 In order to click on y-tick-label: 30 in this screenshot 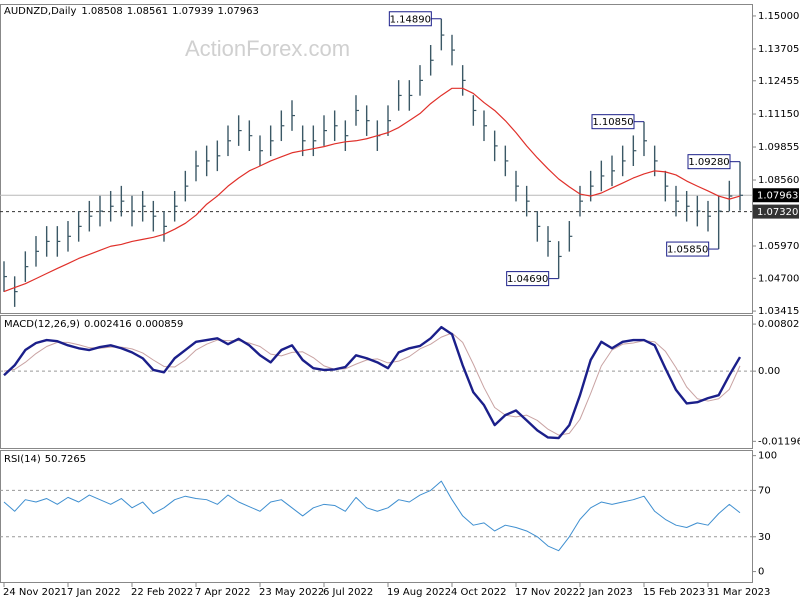, I will do `click(764, 537)`.